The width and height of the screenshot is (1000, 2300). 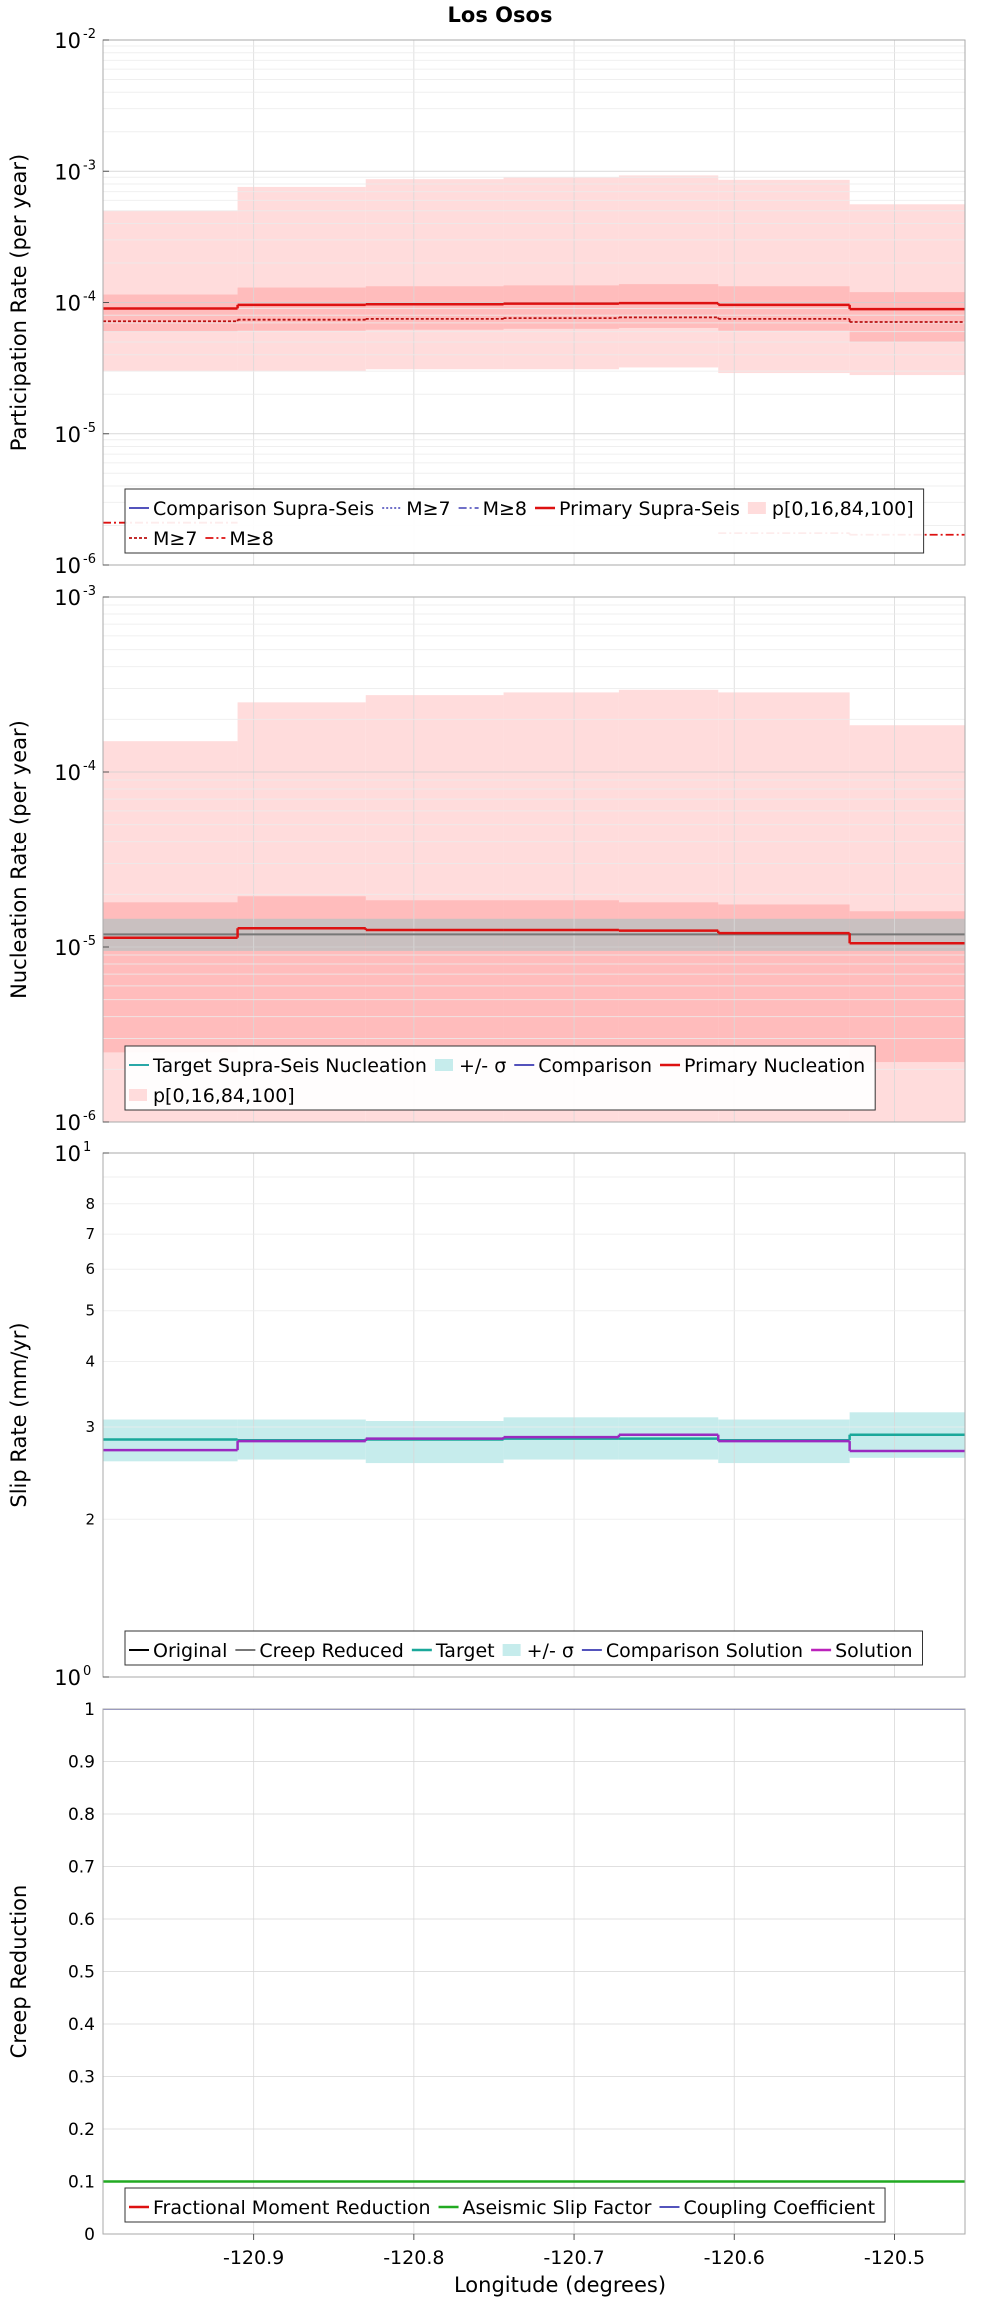 What do you see at coordinates (81, 859) in the screenshot?
I see `y-tick-labels: 10-610-510-410-3` at bounding box center [81, 859].